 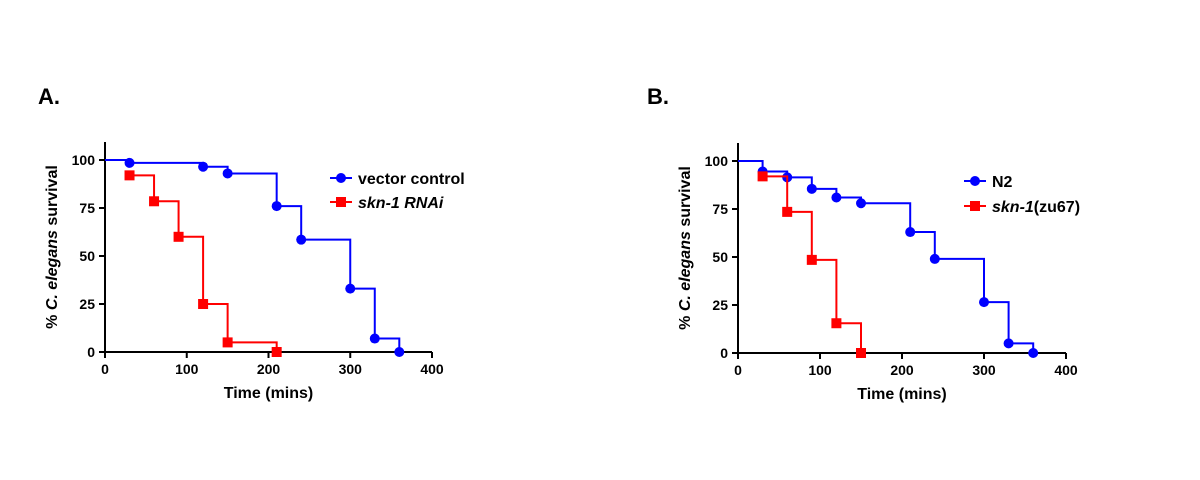 I want to click on legend-label: skn-1 RNAi, so click(x=401, y=203).